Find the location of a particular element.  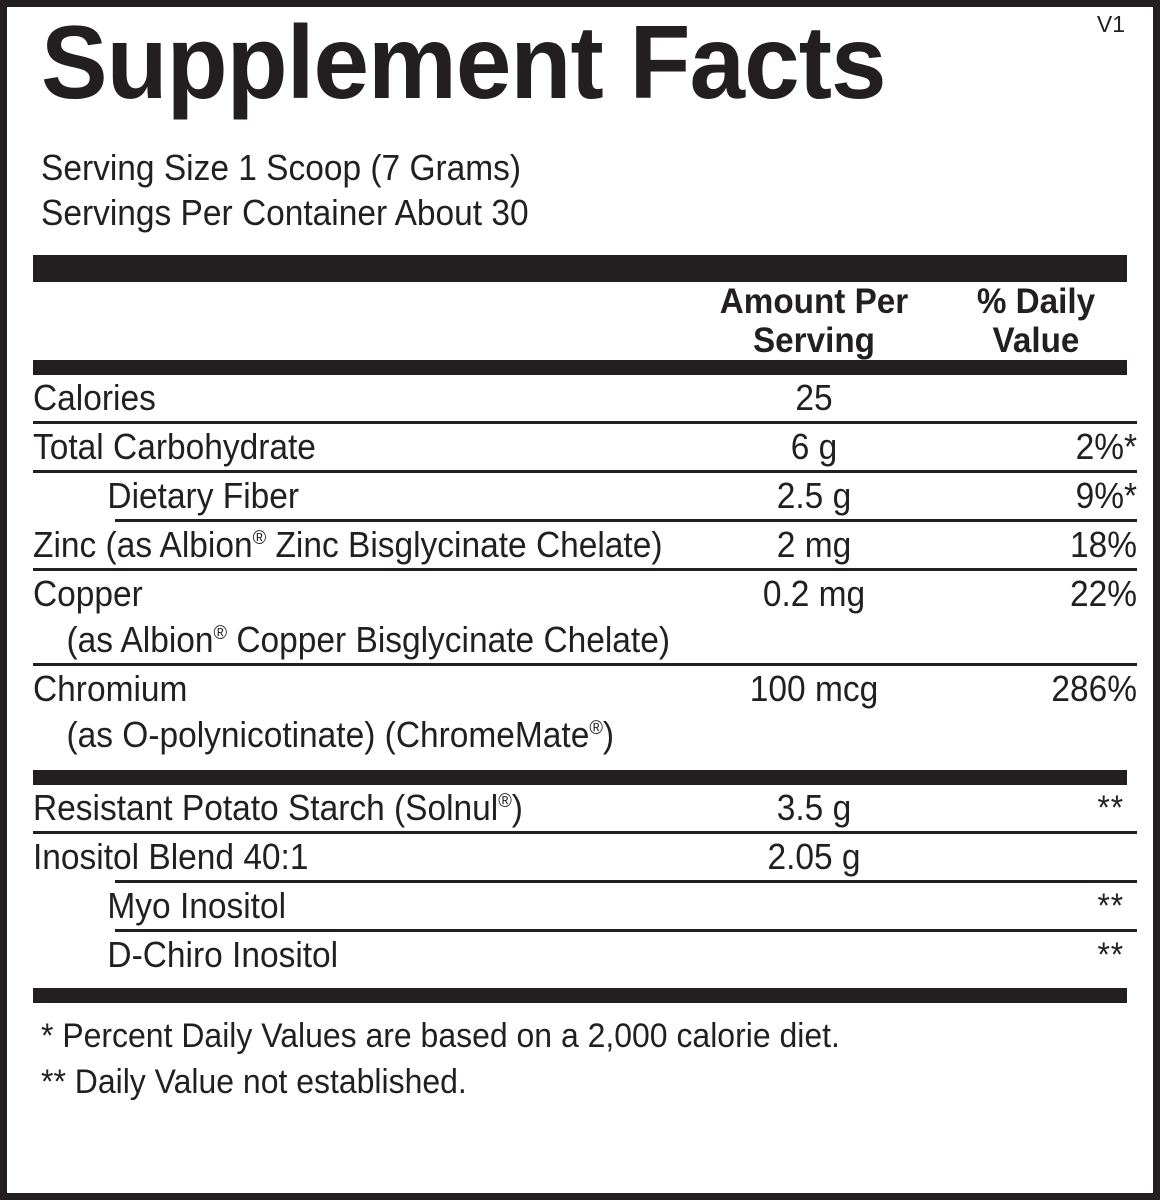

ingredient-name: Inositol Blend 40:1 is located at coordinates (171, 856).